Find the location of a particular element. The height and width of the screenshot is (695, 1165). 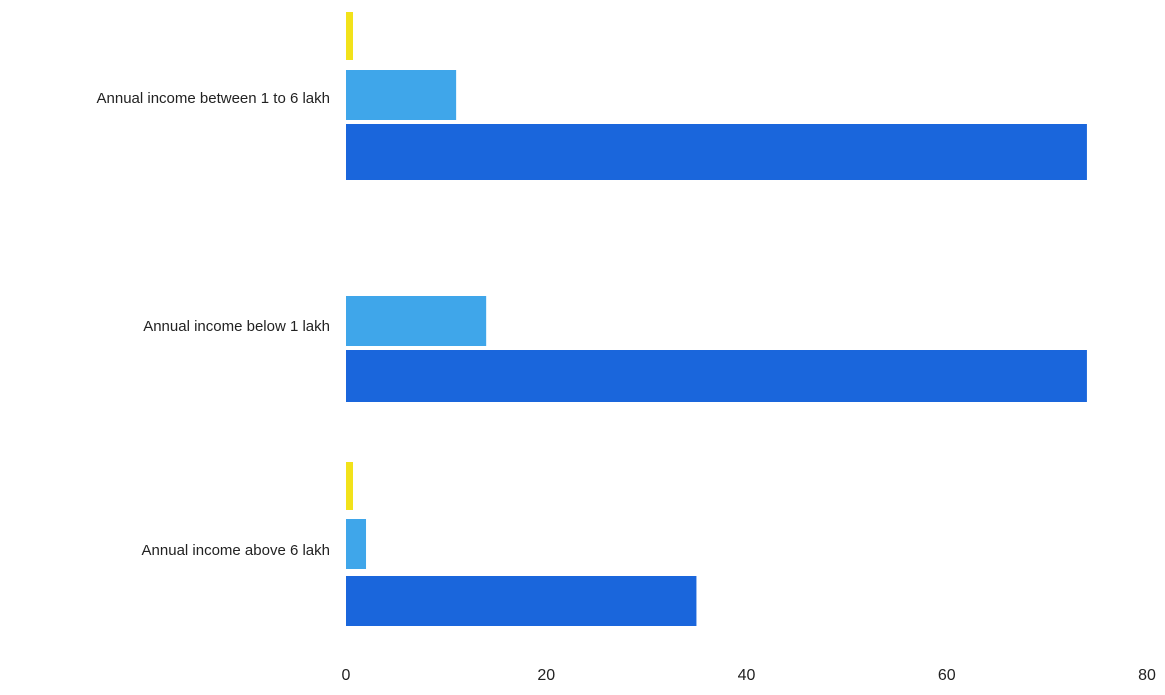

x-tick-label-20: 20 is located at coordinates (546, 675).